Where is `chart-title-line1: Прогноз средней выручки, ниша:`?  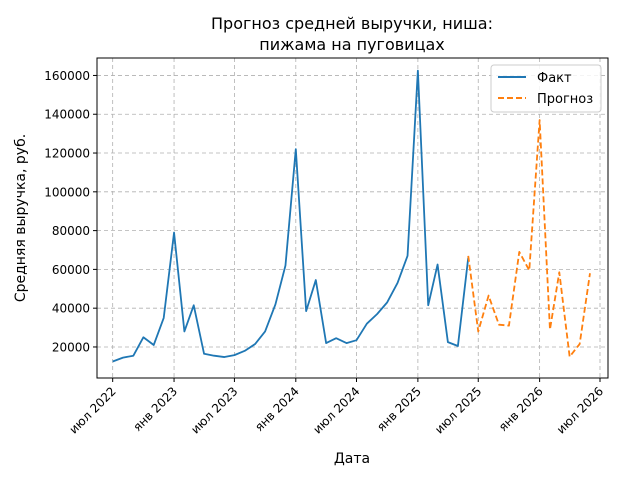 chart-title-line1: Прогноз средней выручки, ниша: is located at coordinates (352, 23).